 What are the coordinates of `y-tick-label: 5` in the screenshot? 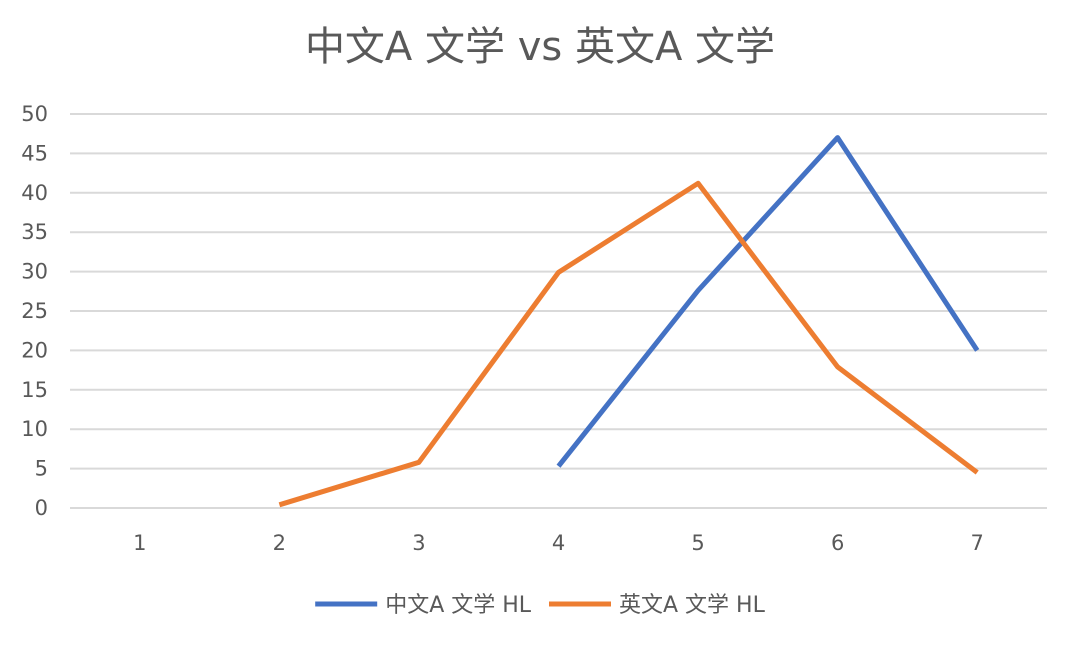 It's located at (41, 469).